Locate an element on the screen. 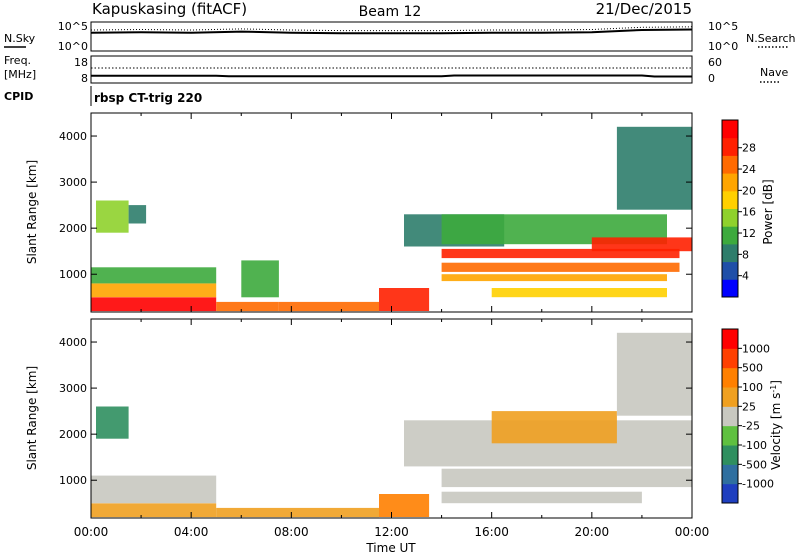  noise-right-tick-bottom: 10^0 is located at coordinates (723, 46).